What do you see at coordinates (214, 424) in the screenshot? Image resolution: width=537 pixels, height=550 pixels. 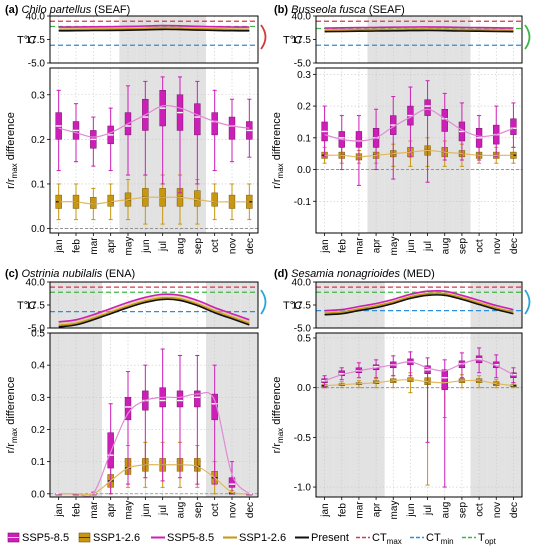 I see `ssp585-box-oct` at bounding box center [214, 424].